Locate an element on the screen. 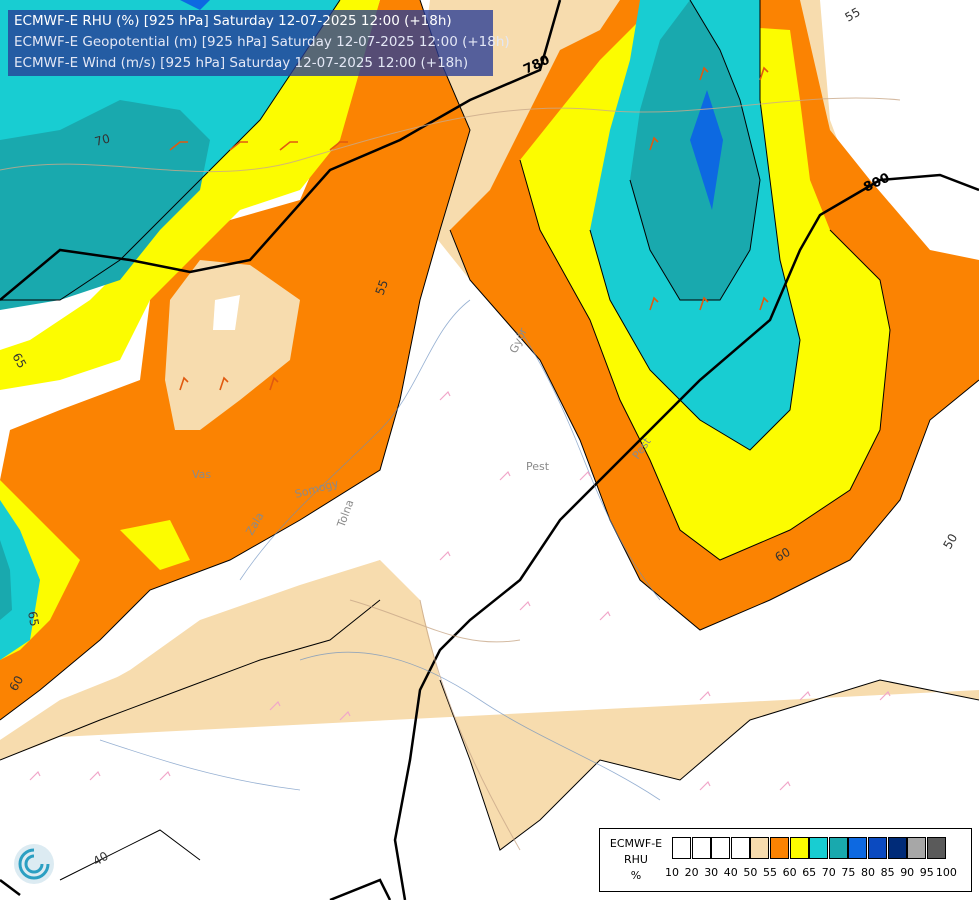  rhu-label: 70 is located at coordinates (102, 139).